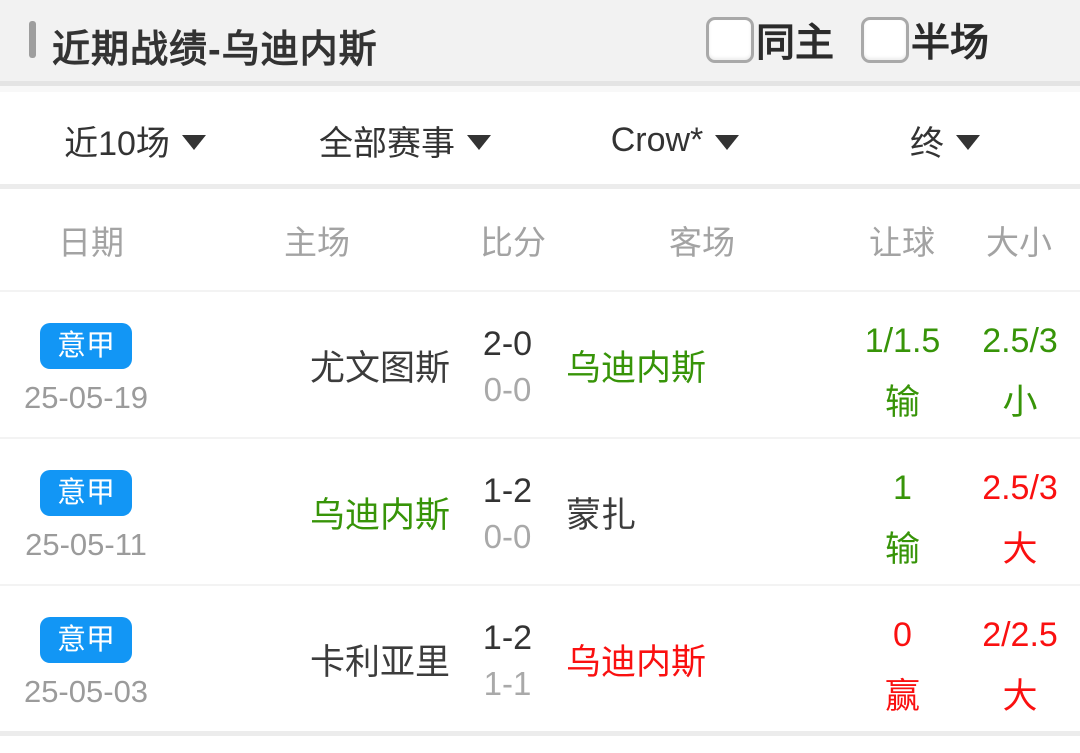 The width and height of the screenshot is (1080, 753). What do you see at coordinates (540, 46) in the screenshot?
I see `panel-header: 近期战绩-乌迪内斯 同主 半场` at bounding box center [540, 46].